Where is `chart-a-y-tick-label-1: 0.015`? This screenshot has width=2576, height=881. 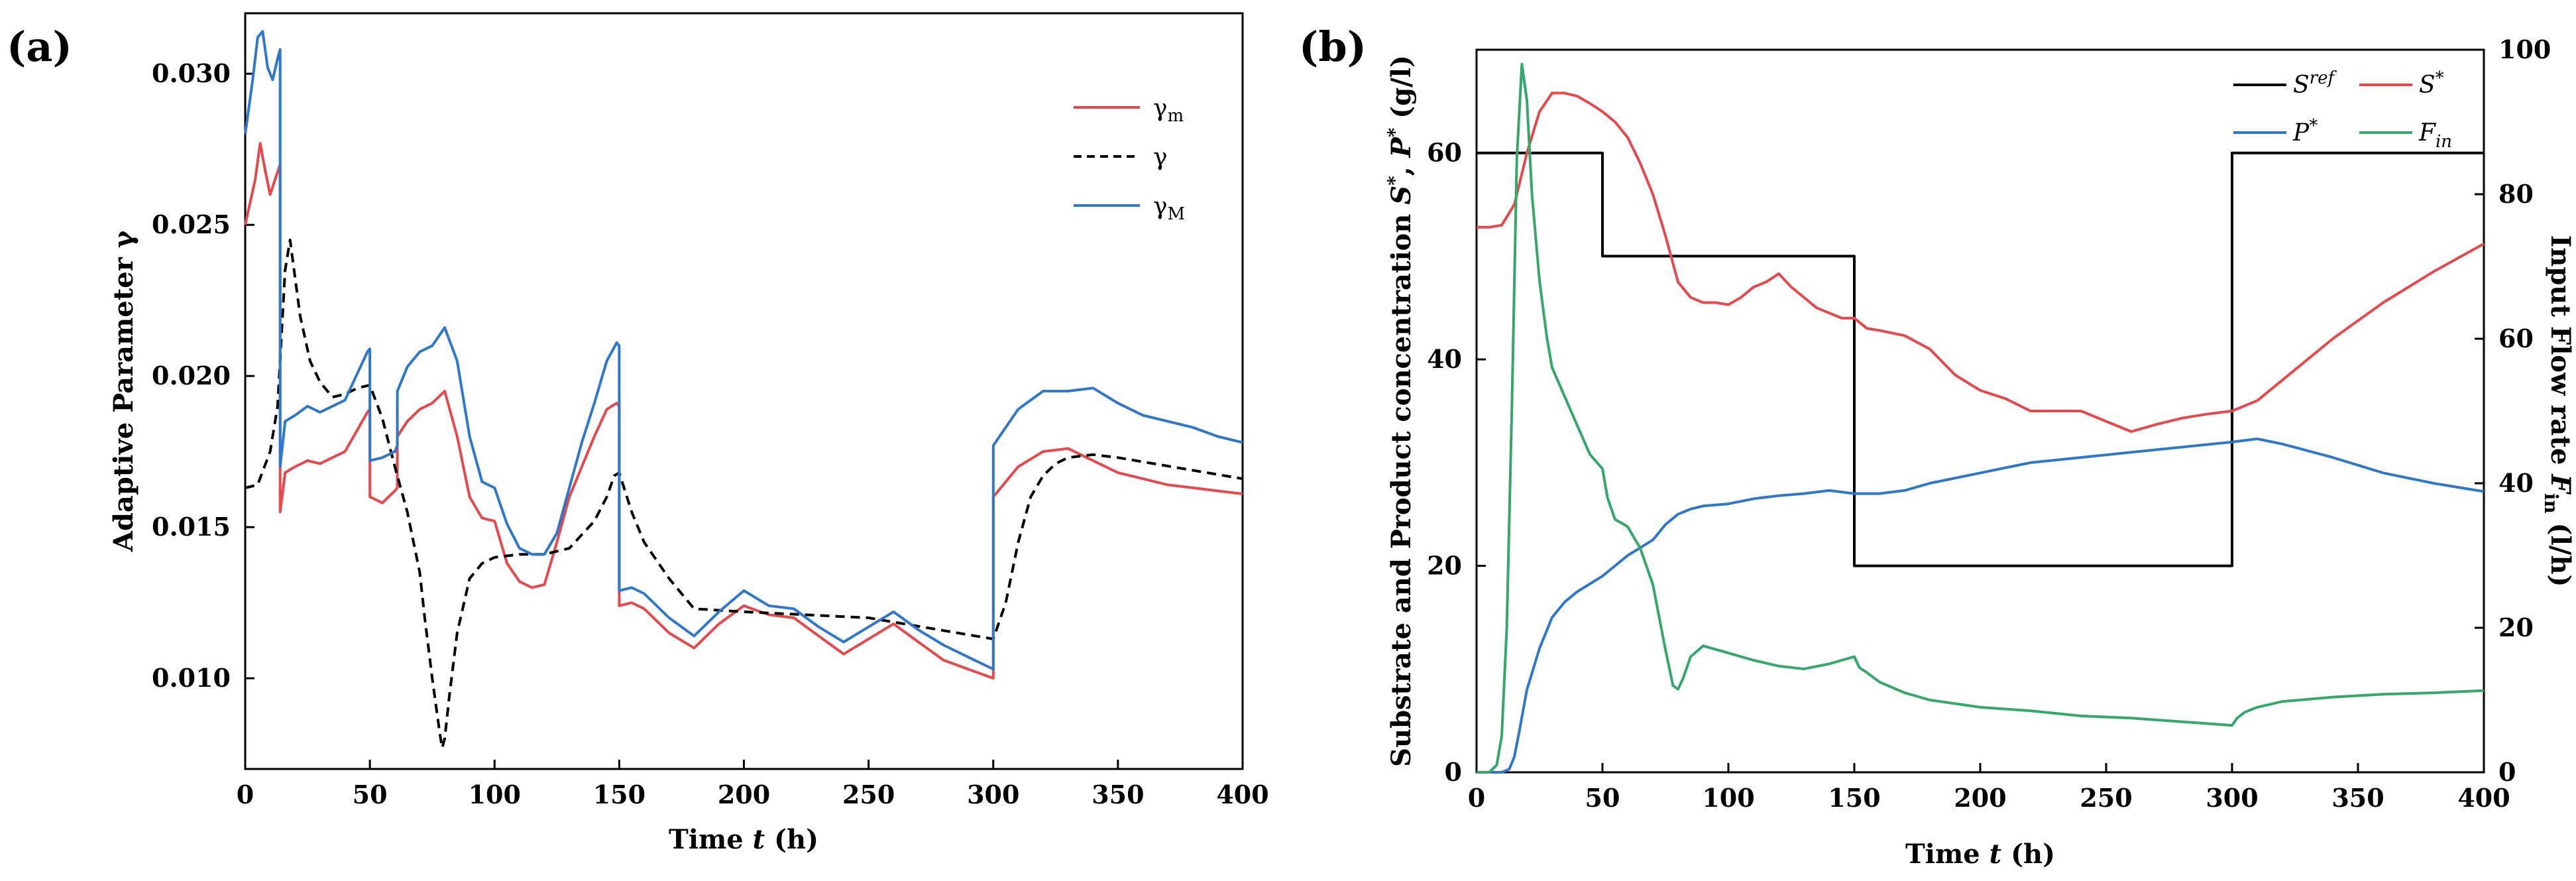 chart-a-y-tick-label-1: 0.015 is located at coordinates (192, 527).